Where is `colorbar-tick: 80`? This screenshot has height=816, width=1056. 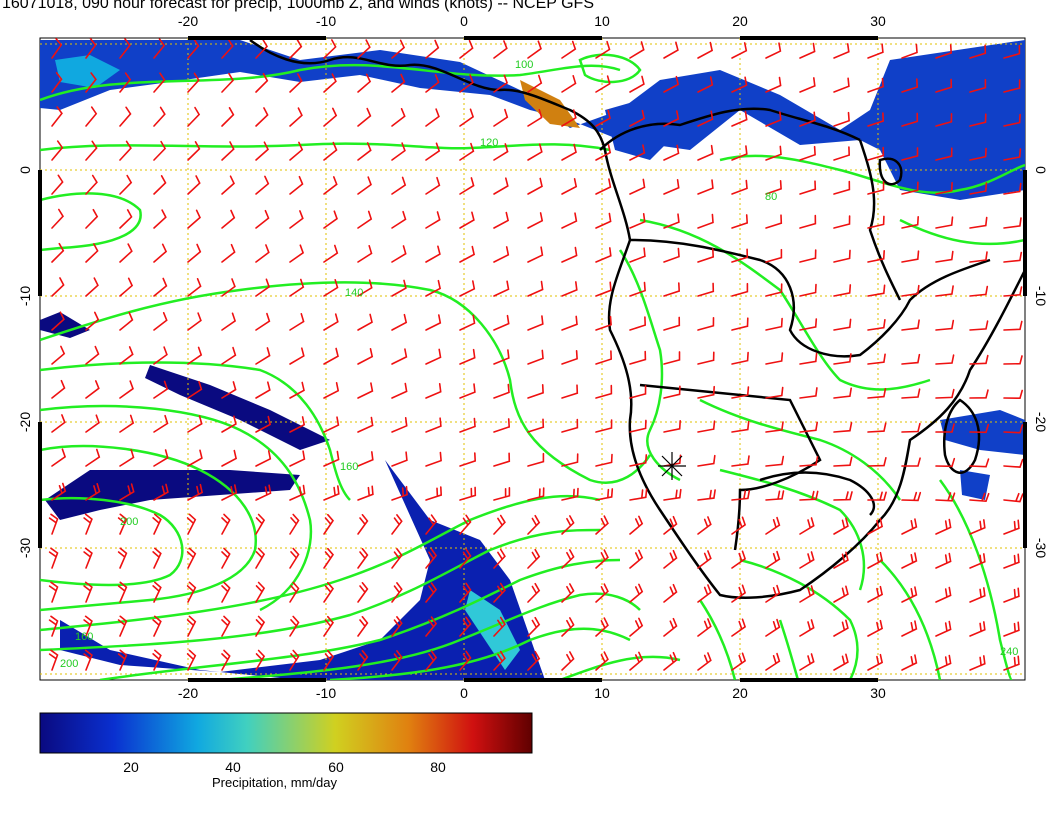 colorbar-tick: 80 is located at coordinates (438, 767).